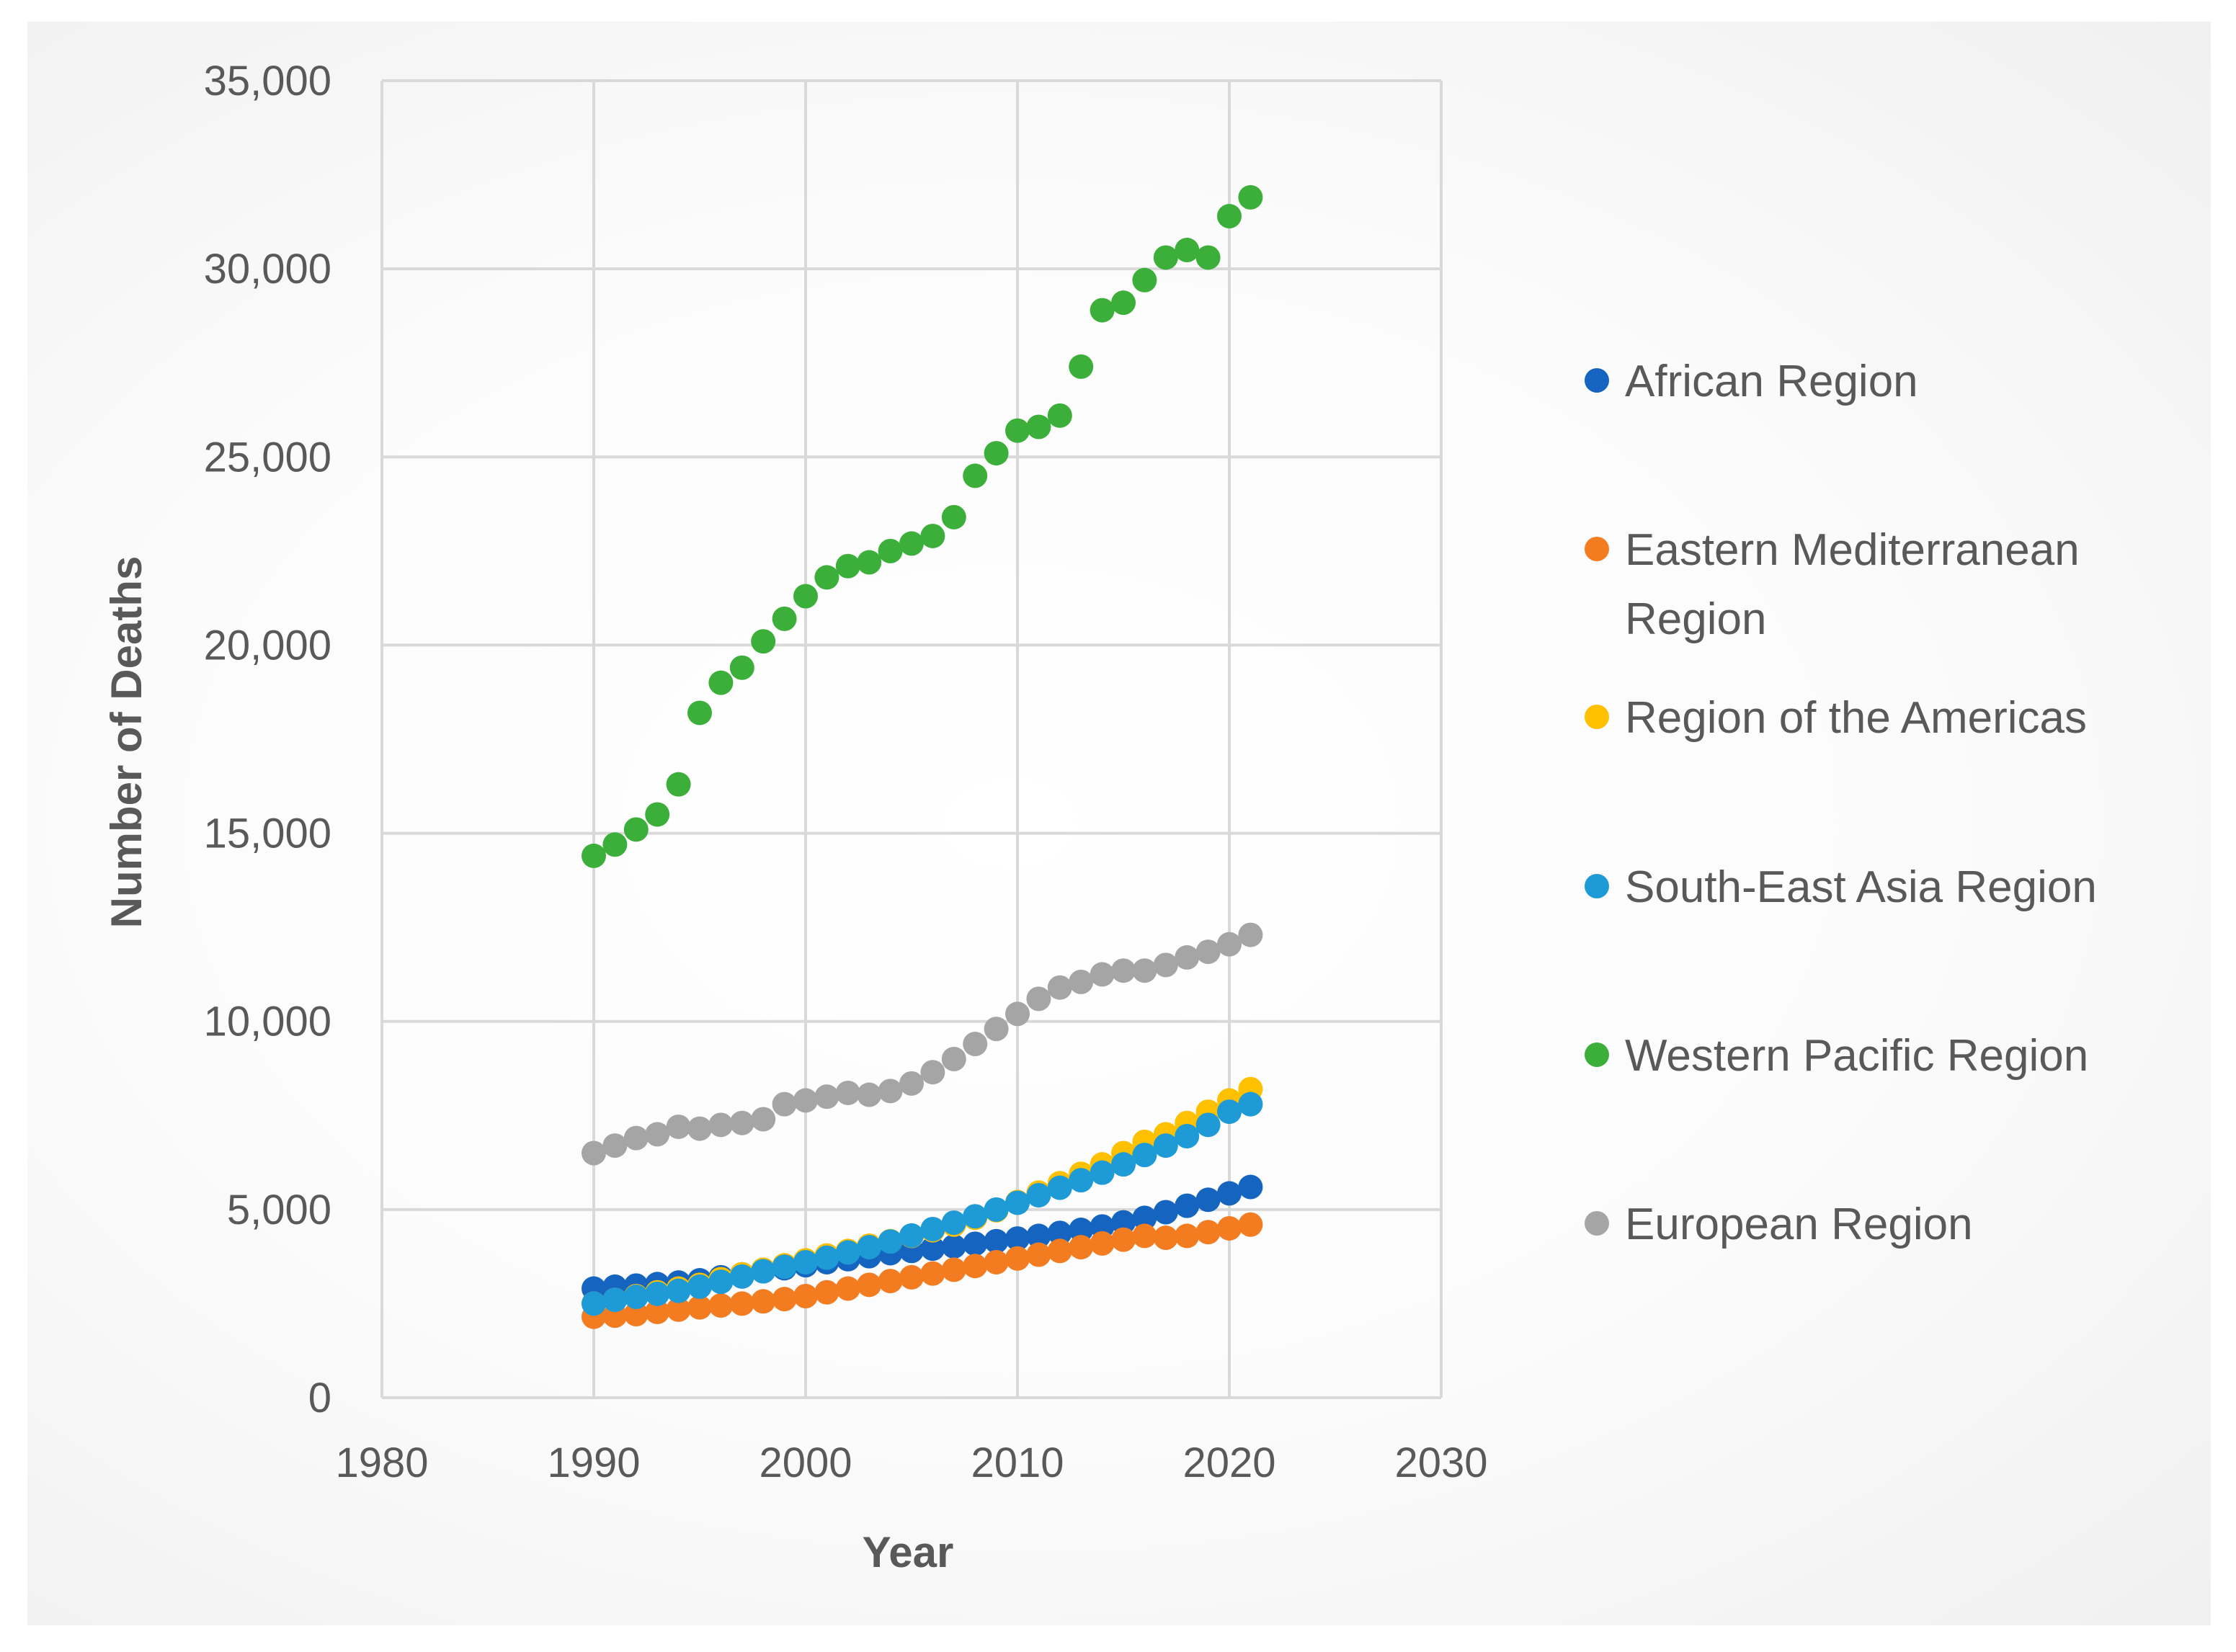 The width and height of the screenshot is (2236, 1652). Describe the element at coordinates (1861, 887) in the screenshot. I see `legend-label: South-East Asia Region` at that location.